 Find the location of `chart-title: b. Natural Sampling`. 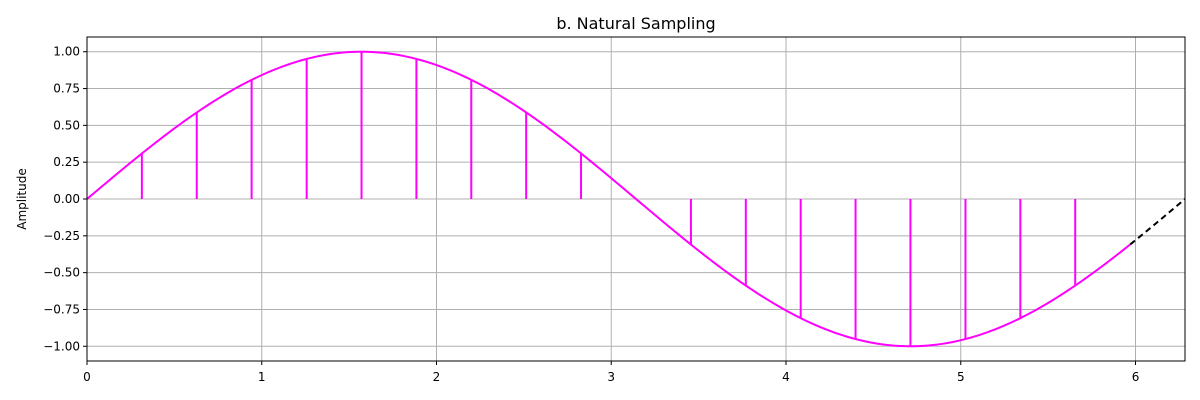

chart-title: b. Natural Sampling is located at coordinates (635, 23).